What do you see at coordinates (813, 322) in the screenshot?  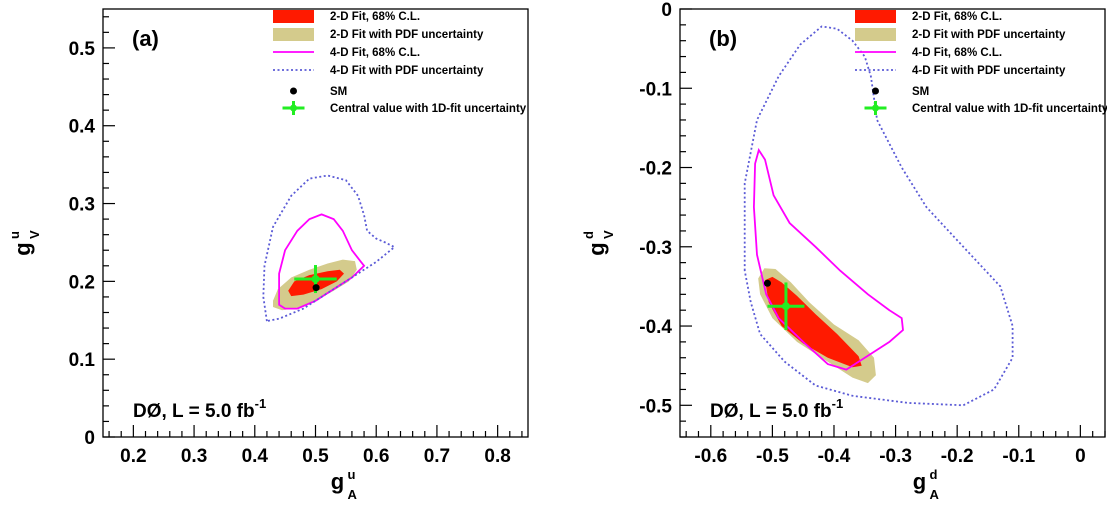 I see `contour-2d-fit` at bounding box center [813, 322].